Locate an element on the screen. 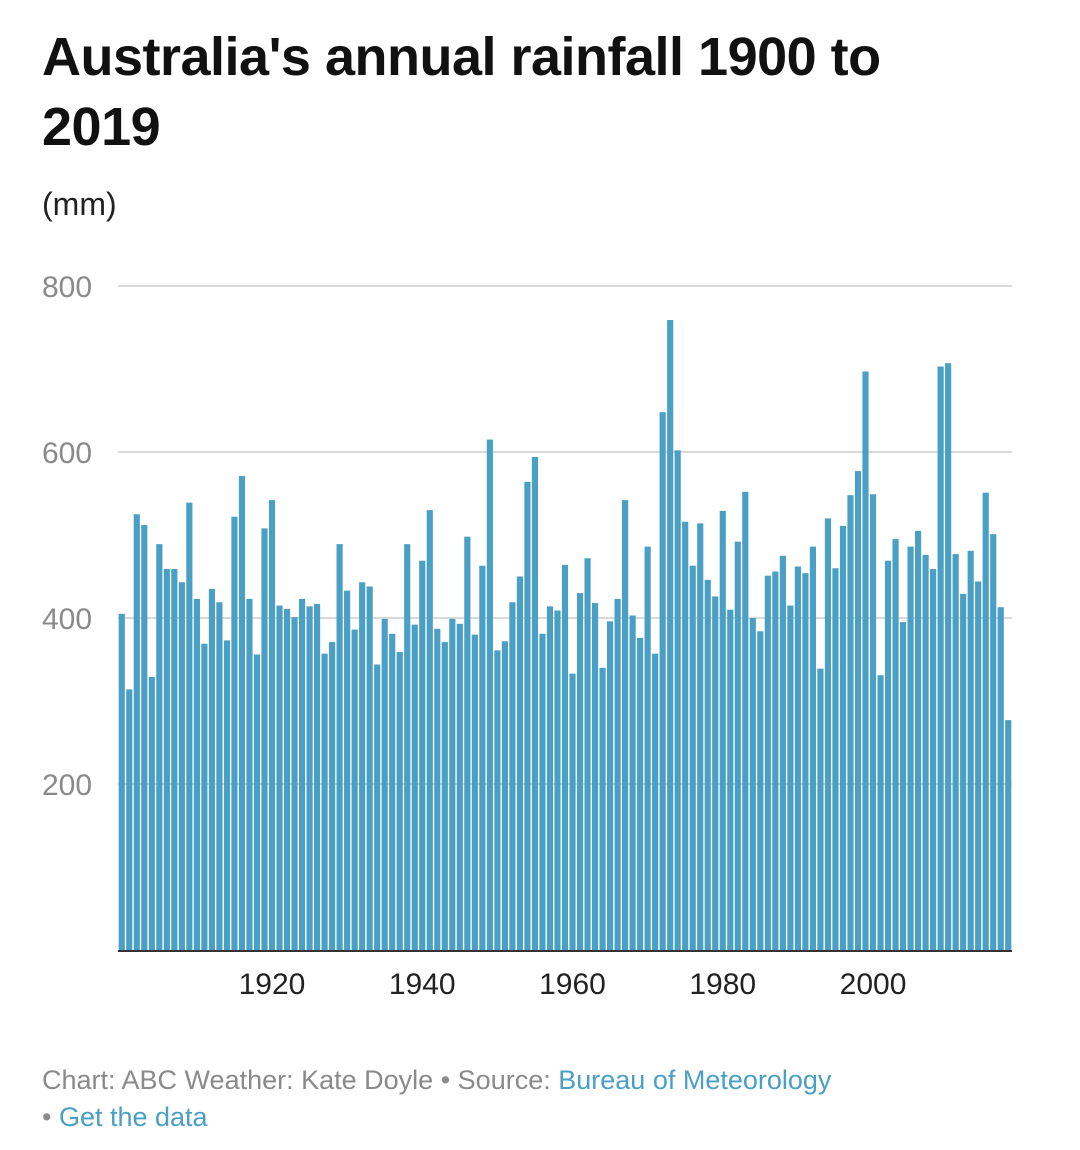  bar-1908 is located at coordinates (181, 766).